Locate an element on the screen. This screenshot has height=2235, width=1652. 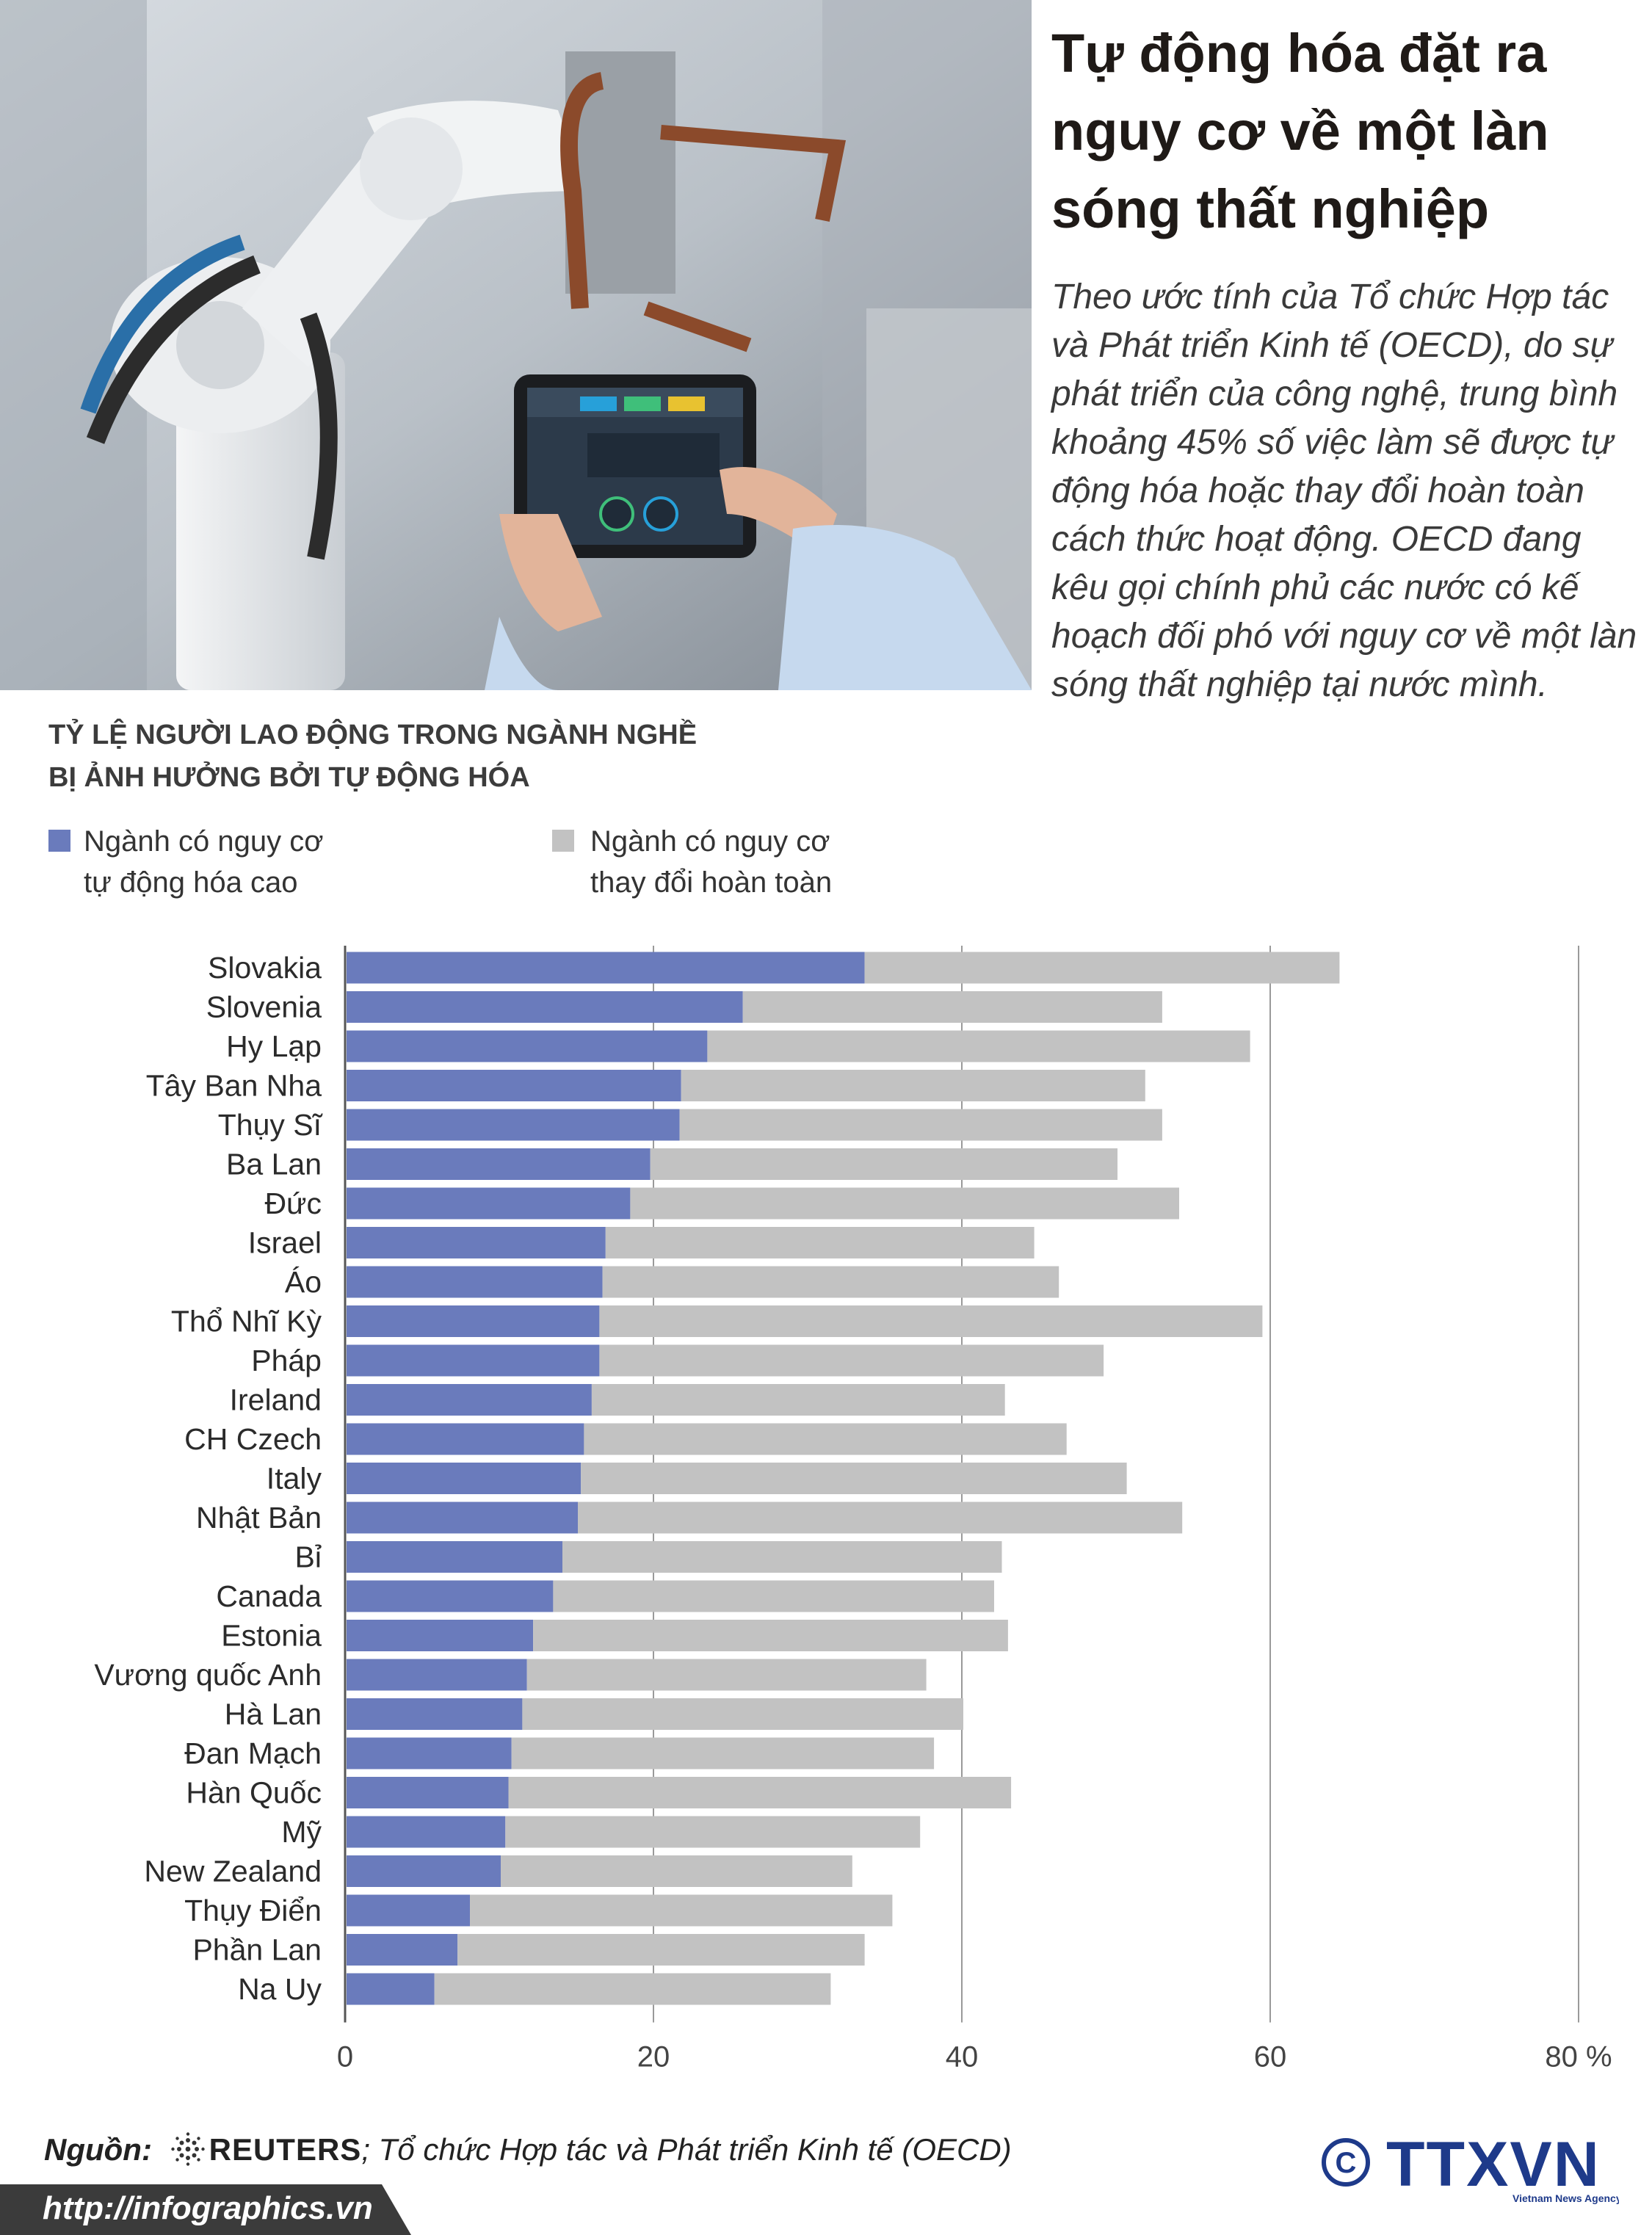
category-label: Canada is located at coordinates (269, 1596).